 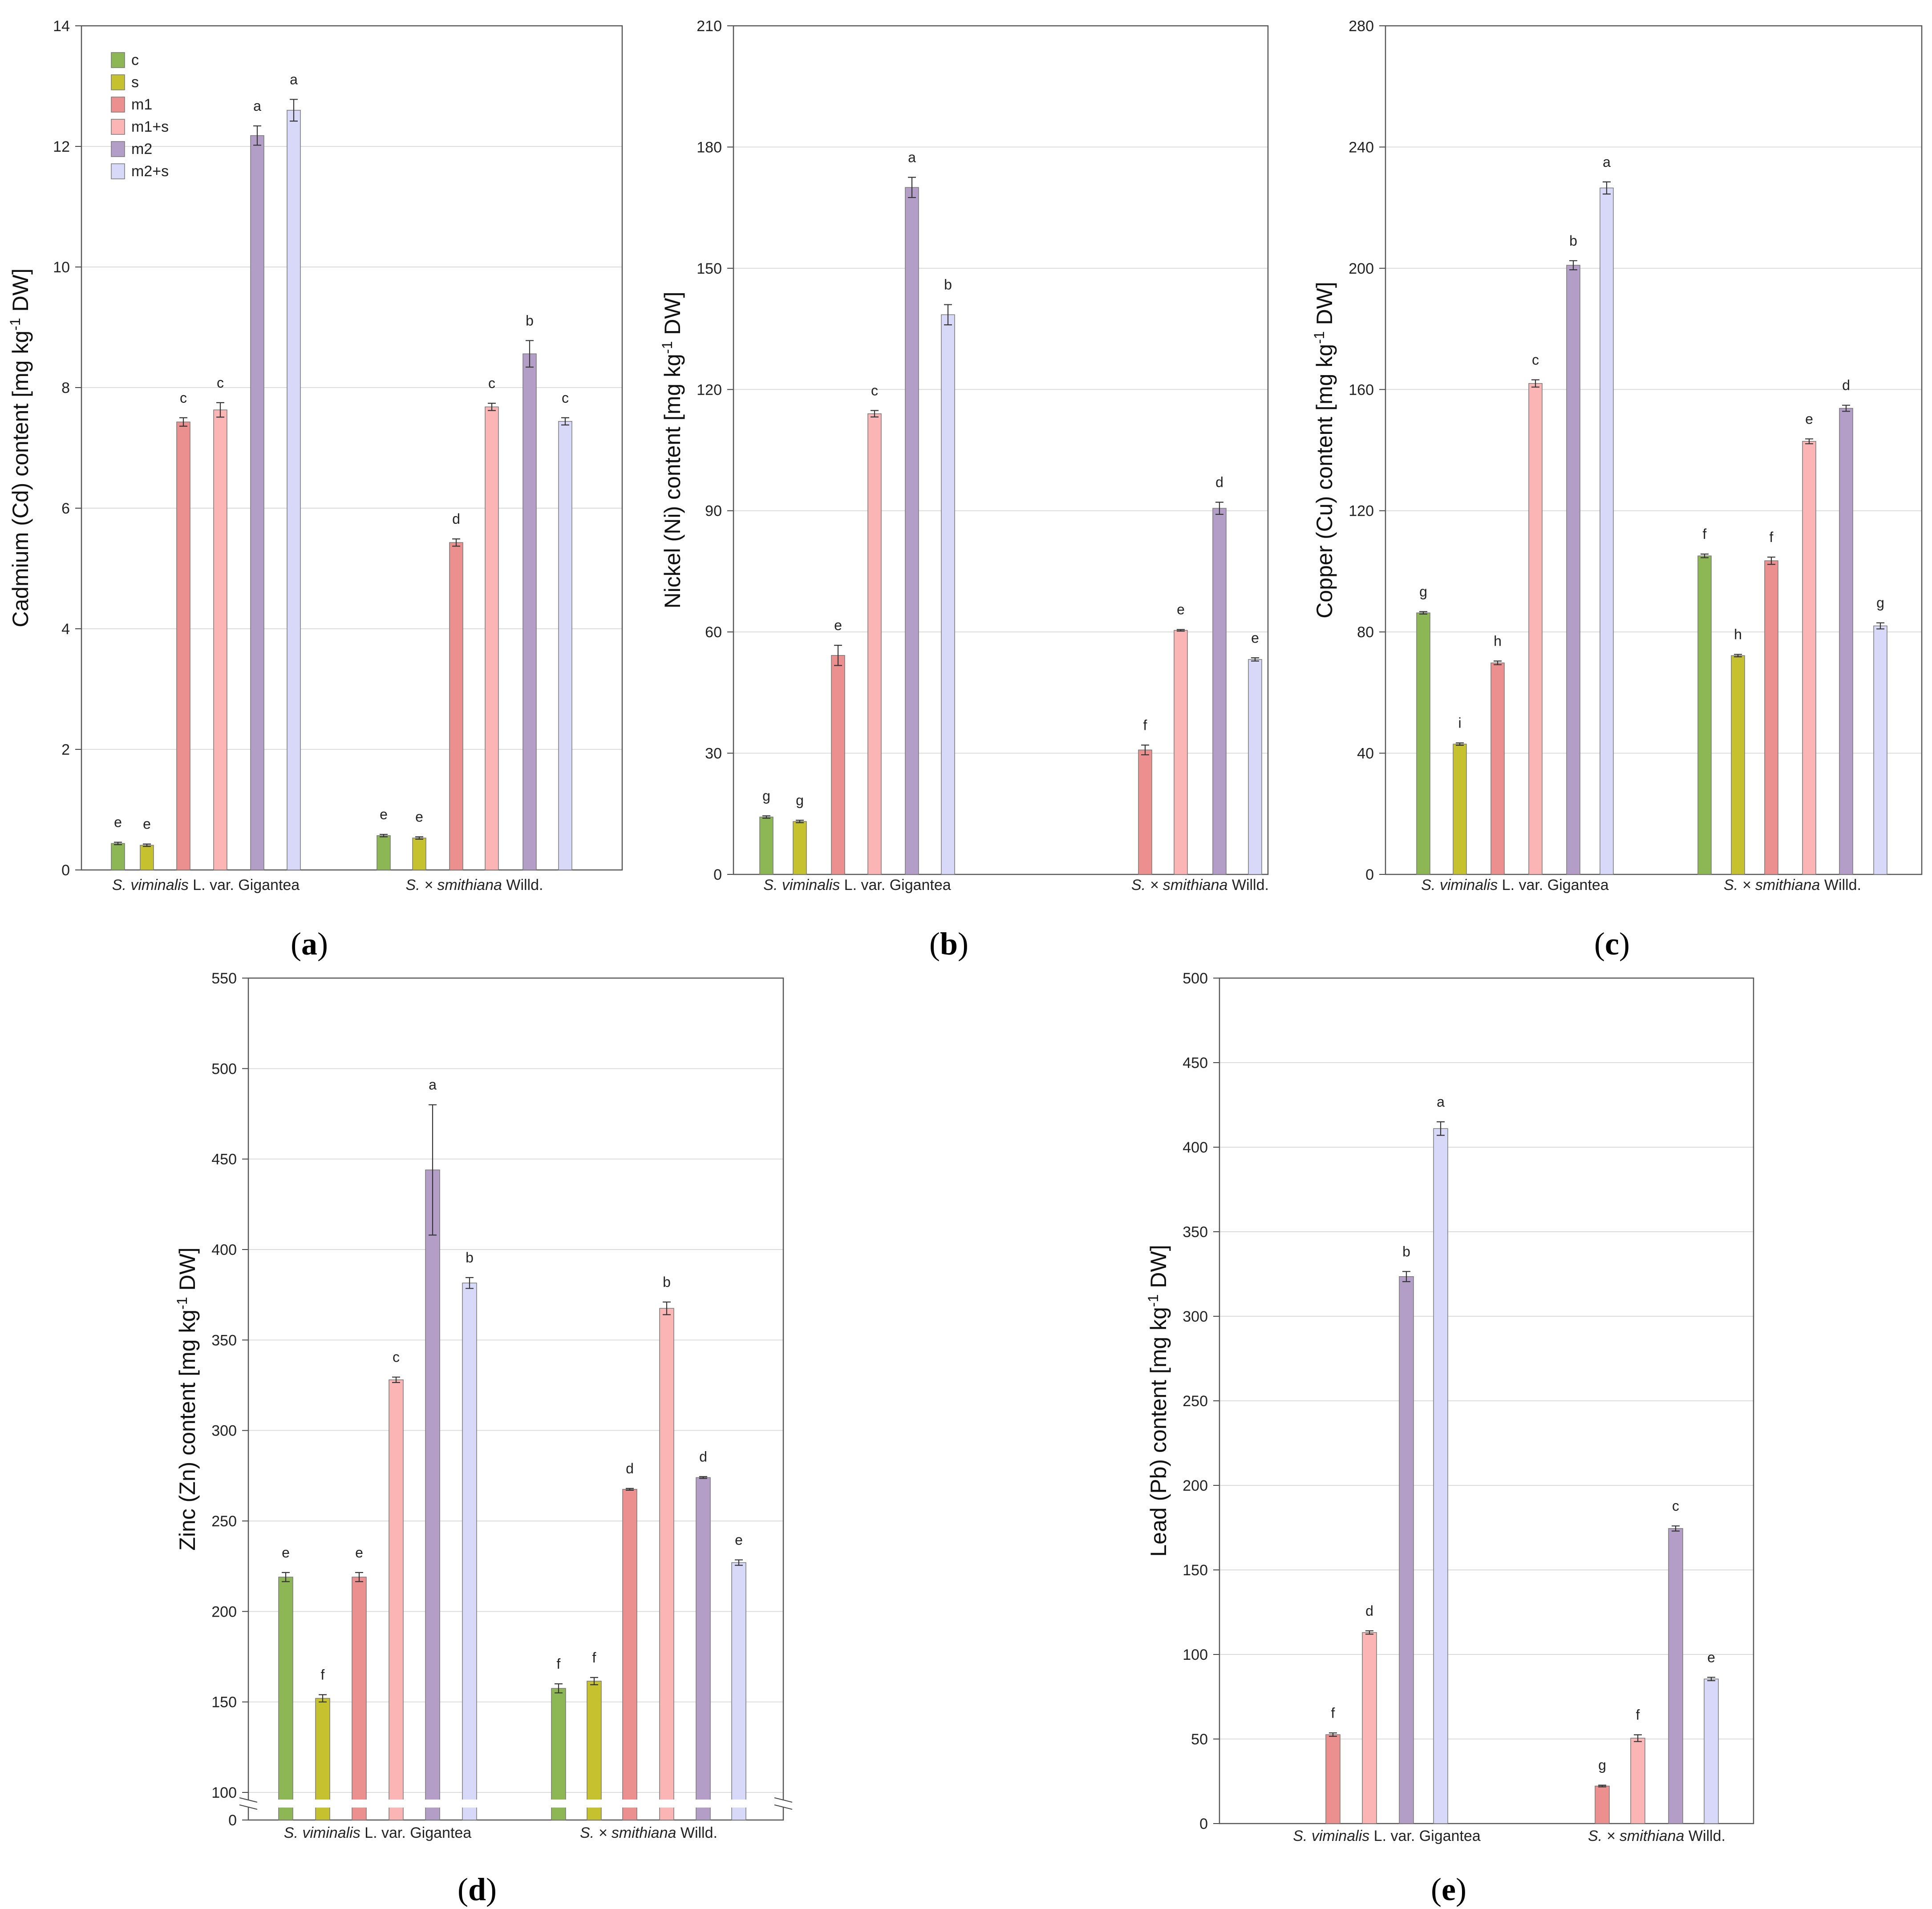 I want to click on y-tick-label: 14, so click(x=62, y=26).